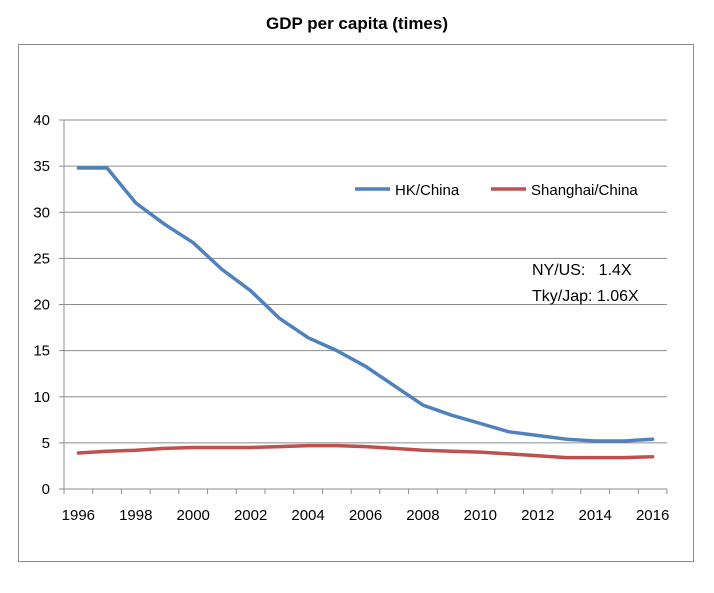 The image size is (714, 593). Describe the element at coordinates (537, 515) in the screenshot. I see `x-tick-label: 2012` at that location.